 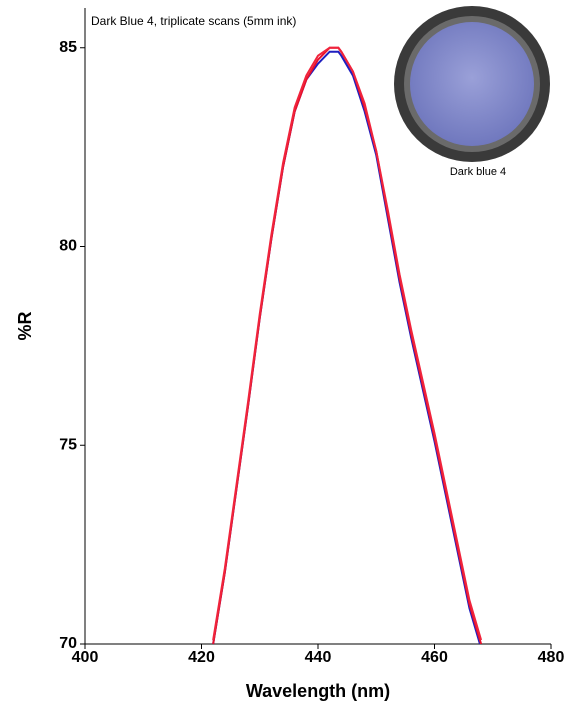 What do you see at coordinates (85, 657) in the screenshot?
I see `x-tick-label: 400` at bounding box center [85, 657].